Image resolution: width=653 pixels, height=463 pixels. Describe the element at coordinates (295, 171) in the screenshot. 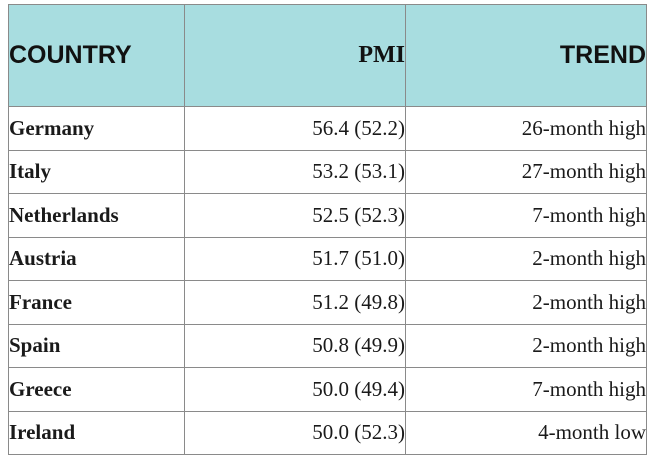

I see `pmi-cell: 53.2 (53.1)` at that location.